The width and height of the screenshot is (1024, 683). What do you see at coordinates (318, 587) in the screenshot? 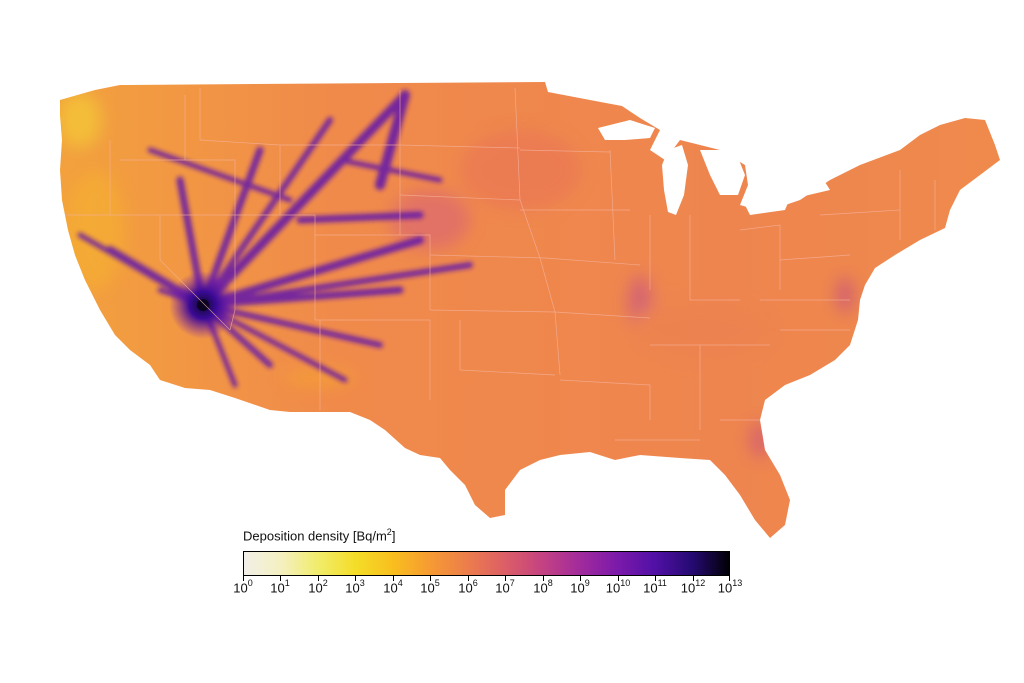
I see `colorbar-tick-label: 10²` at bounding box center [318, 587].